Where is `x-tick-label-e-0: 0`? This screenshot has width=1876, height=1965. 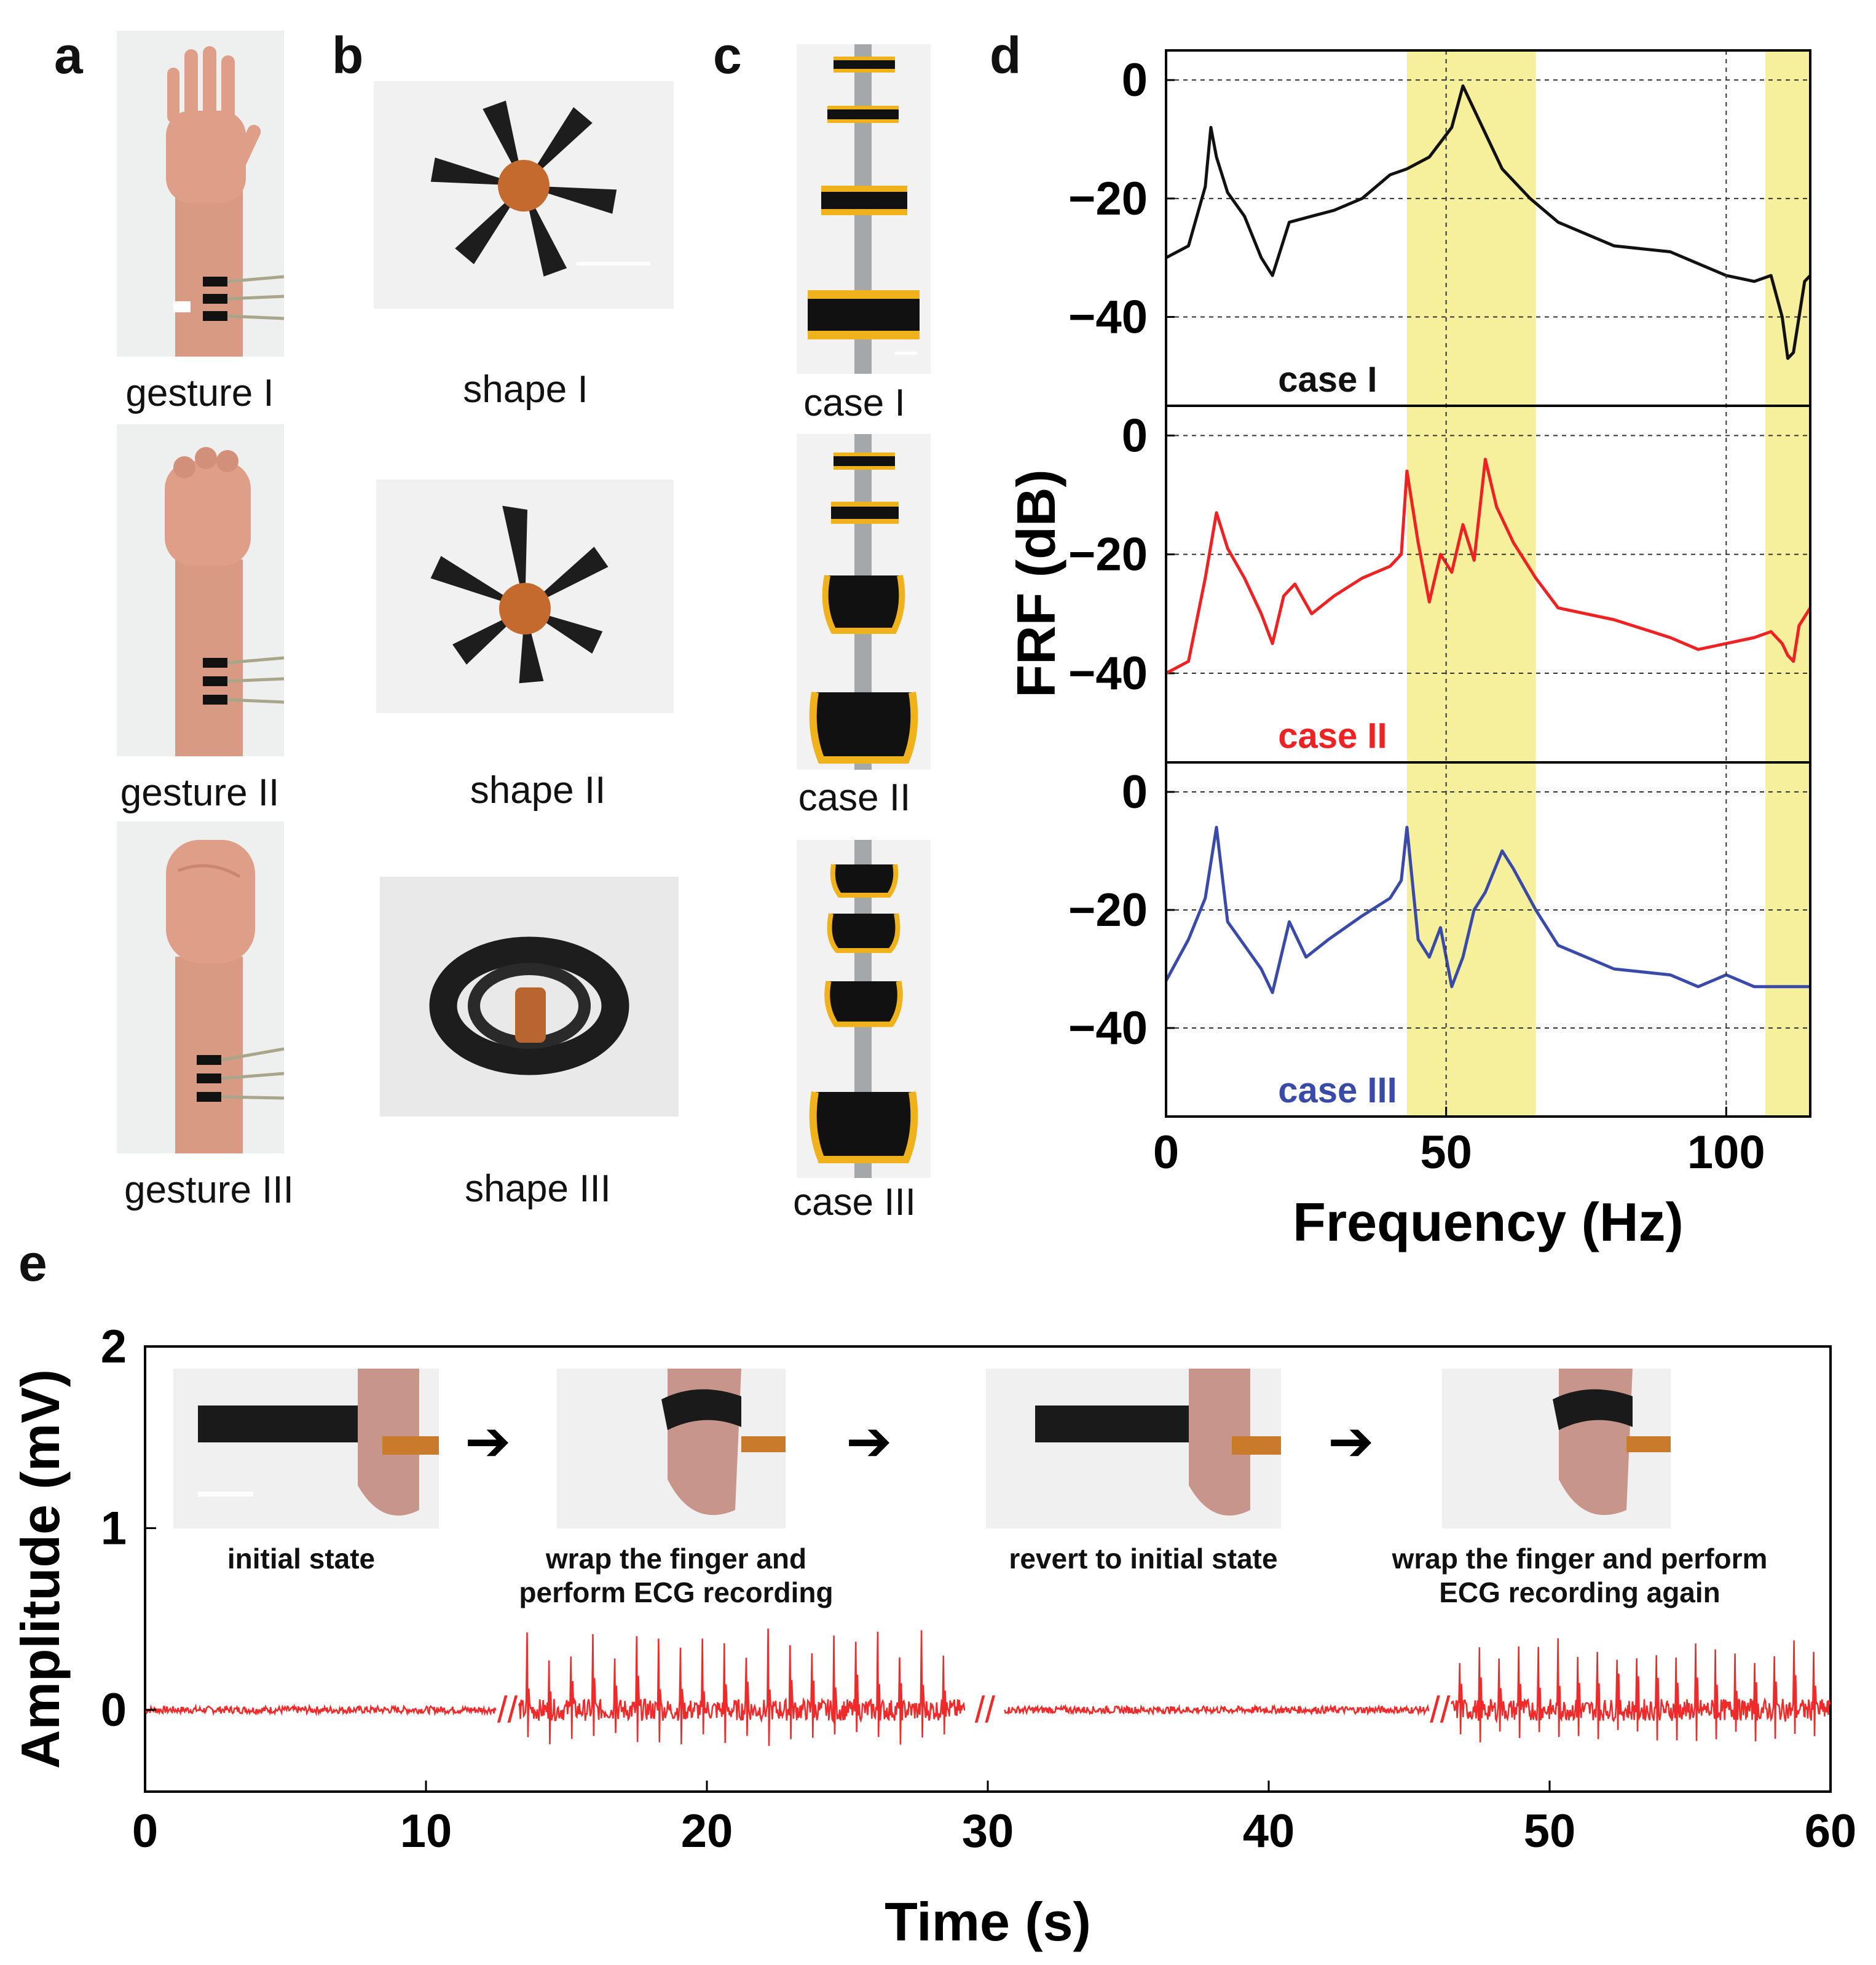
x-tick-label-e-0: 0 is located at coordinates (145, 1831).